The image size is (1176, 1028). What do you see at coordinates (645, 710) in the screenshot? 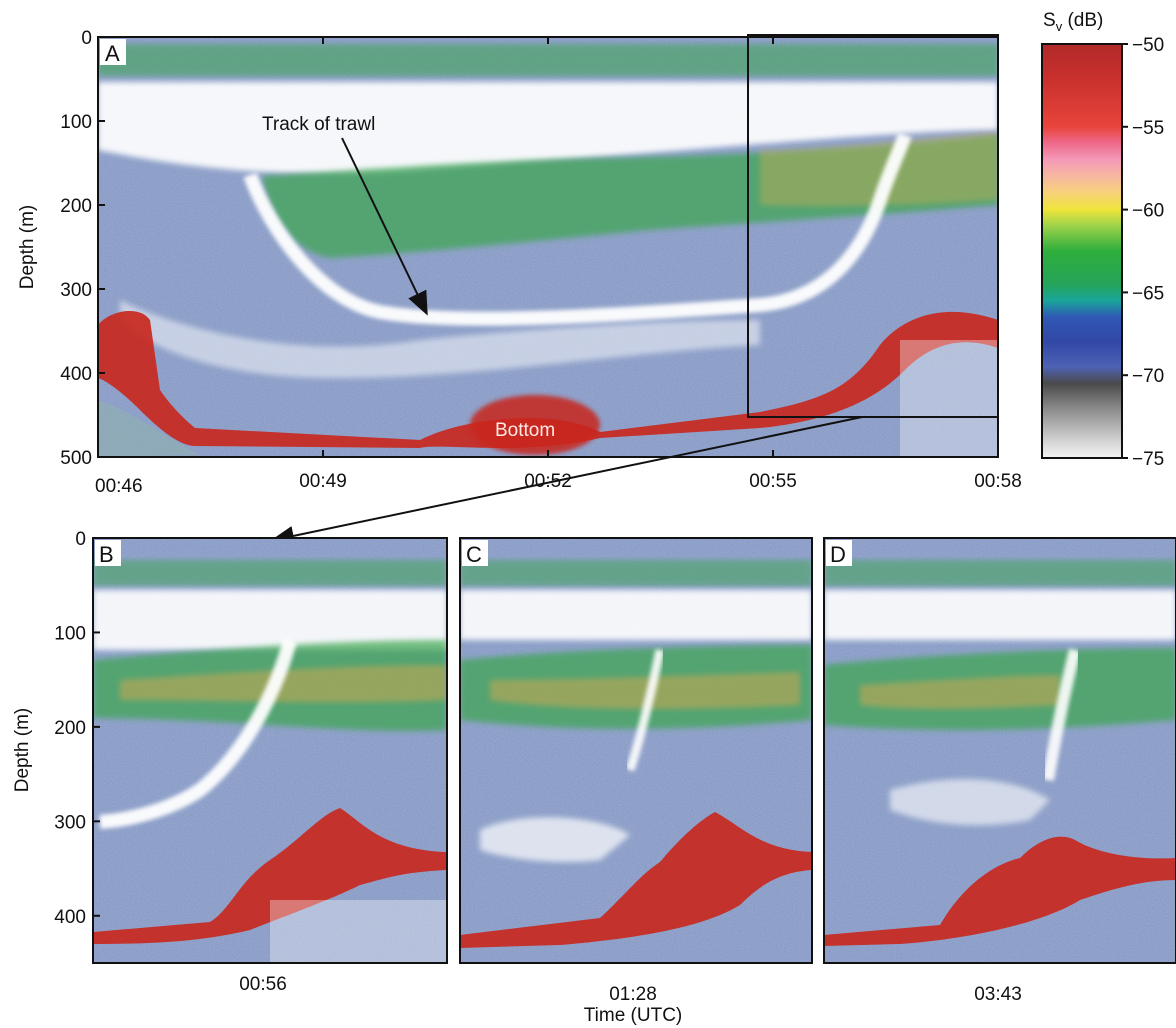
I see `panel-c-trawl-track` at bounding box center [645, 710].